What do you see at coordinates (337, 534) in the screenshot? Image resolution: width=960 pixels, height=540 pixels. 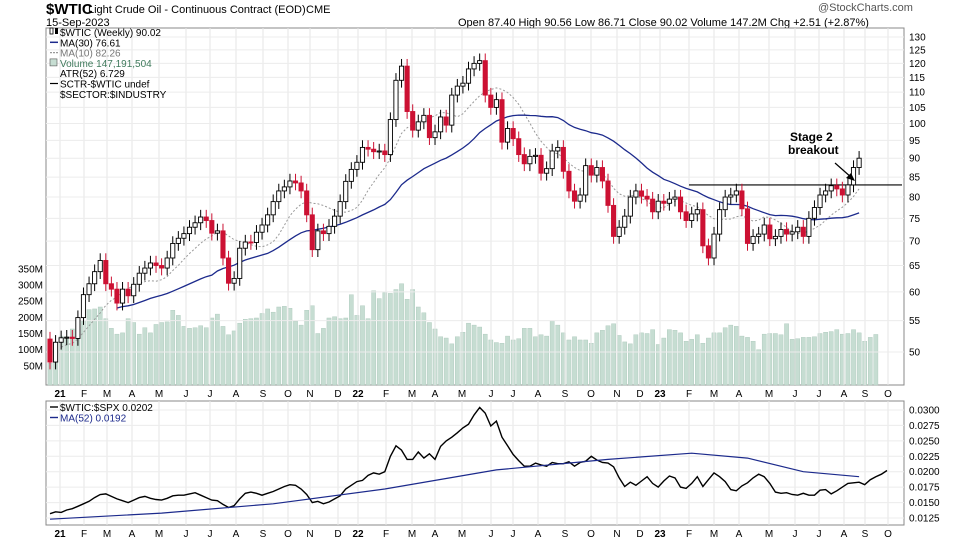 I see `x-tick-label: D` at bounding box center [337, 534].